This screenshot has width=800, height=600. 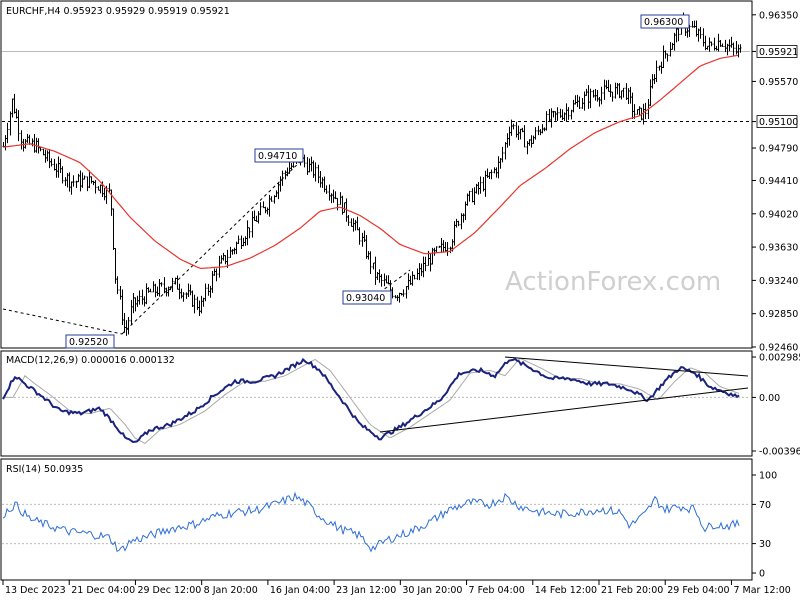 What do you see at coordinates (778, 281) in the screenshot?
I see `price-axis-label: 0.93240` at bounding box center [778, 281].